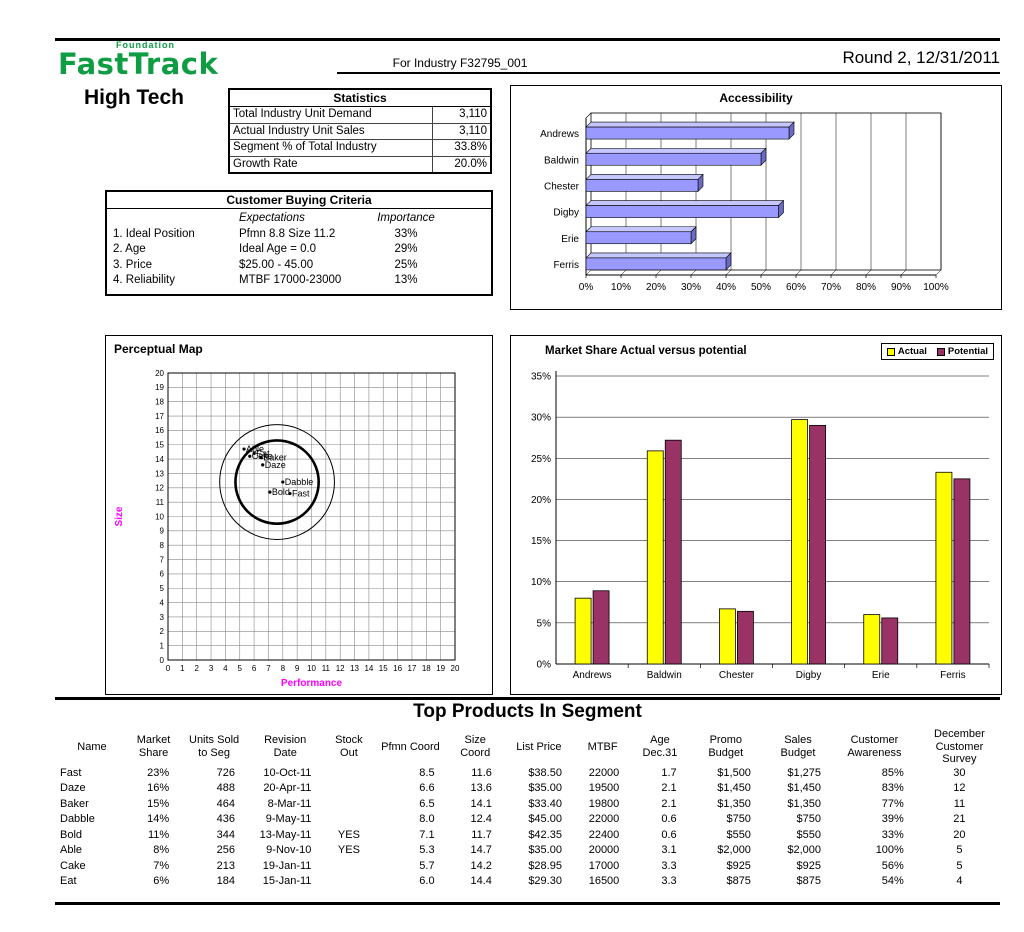 This screenshot has width=1024, height=932. What do you see at coordinates (541, 377) in the screenshot?
I see `svg-text: 35%` at bounding box center [541, 377].